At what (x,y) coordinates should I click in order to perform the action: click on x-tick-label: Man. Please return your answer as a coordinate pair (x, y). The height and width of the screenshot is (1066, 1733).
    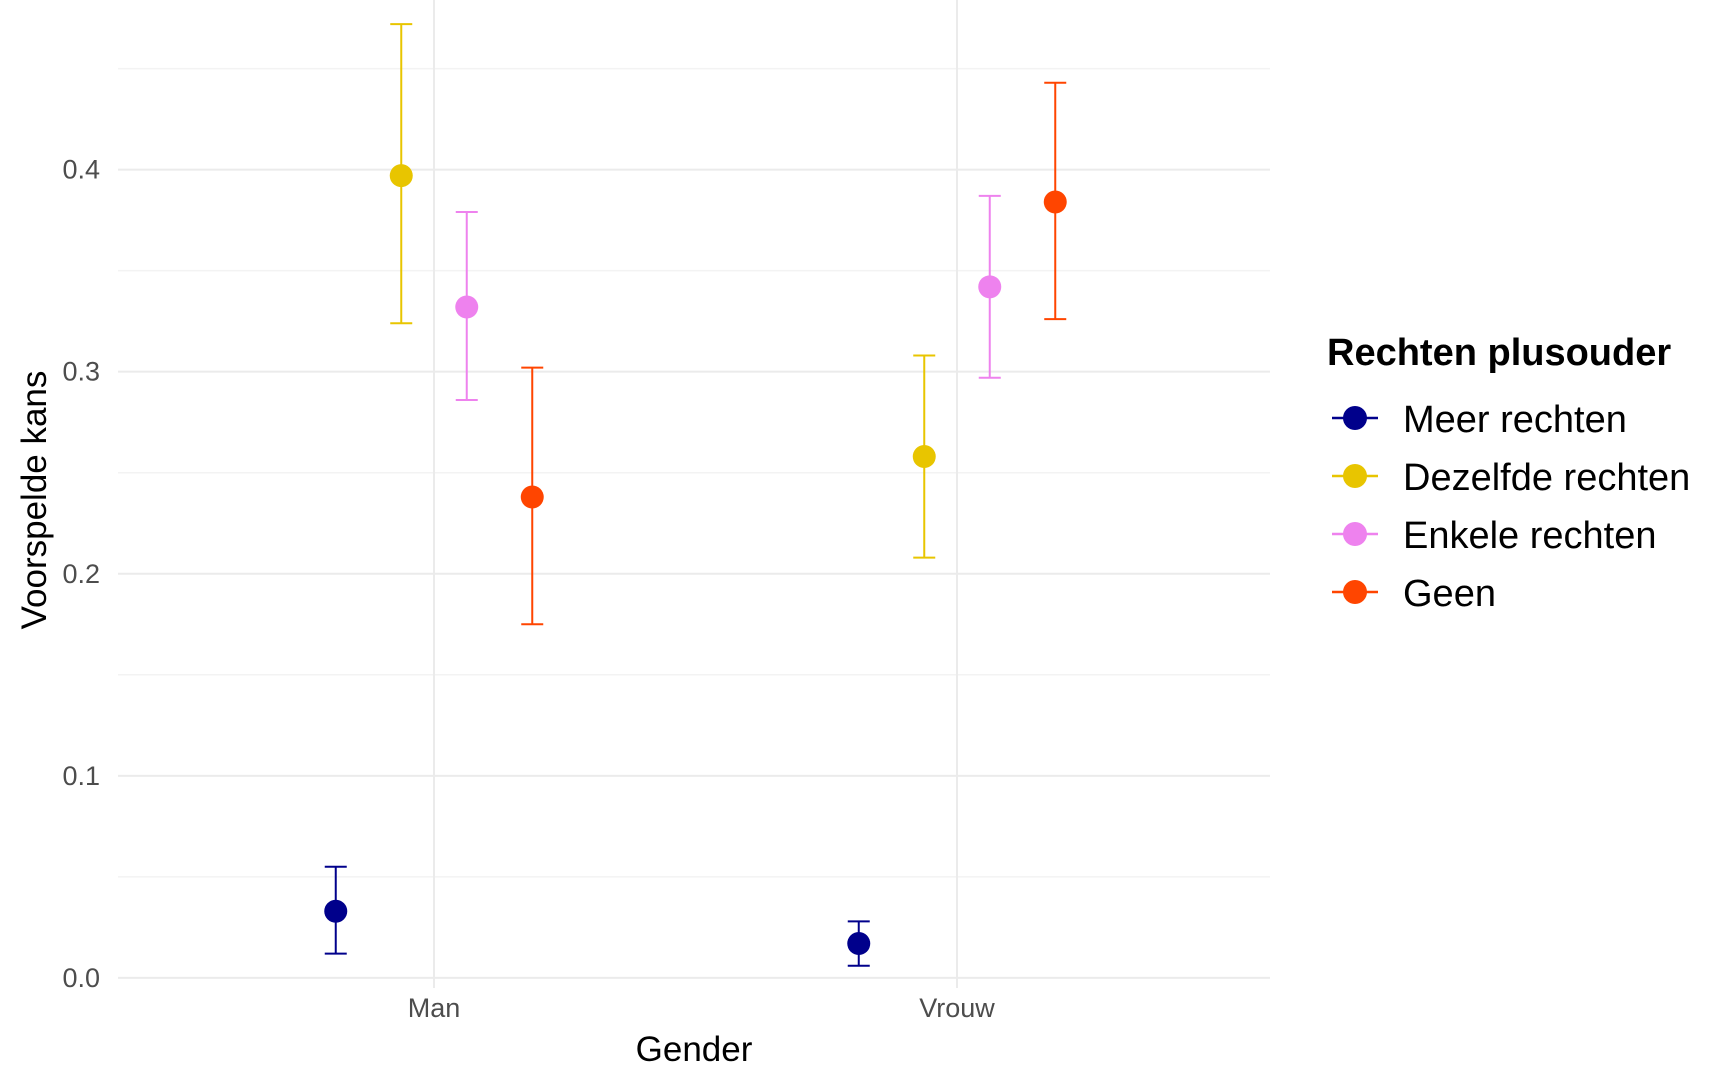
    Looking at the image, I should click on (434, 1008).